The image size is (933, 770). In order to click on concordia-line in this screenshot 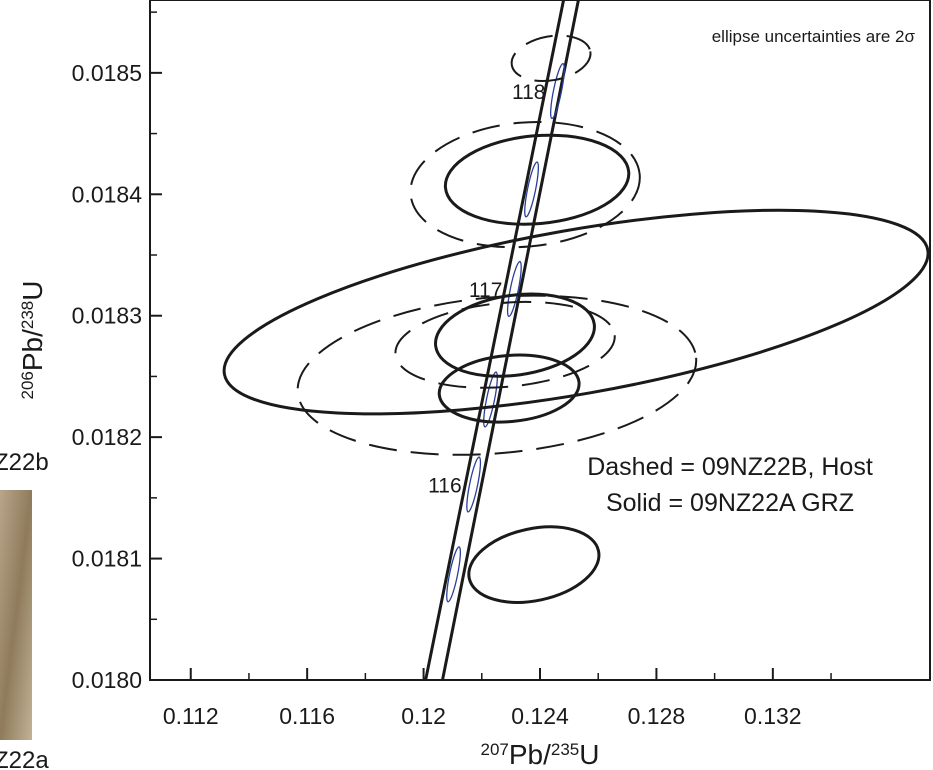, I will do `click(495, 340)`.